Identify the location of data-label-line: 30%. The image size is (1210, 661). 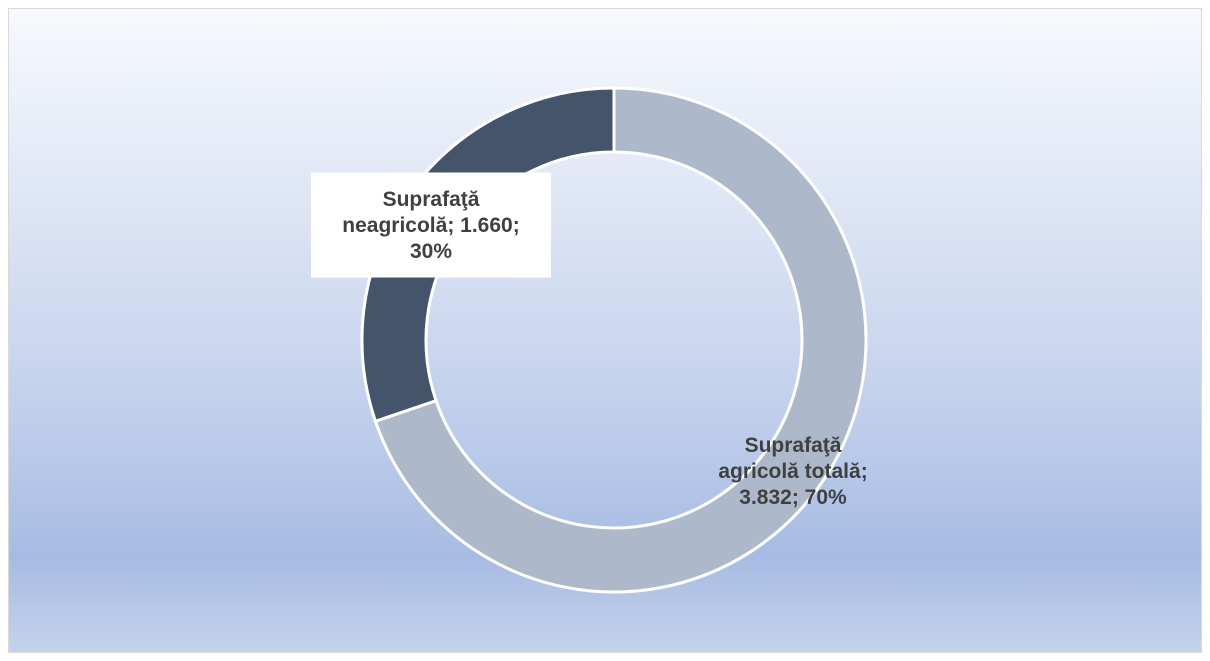
(431, 251).